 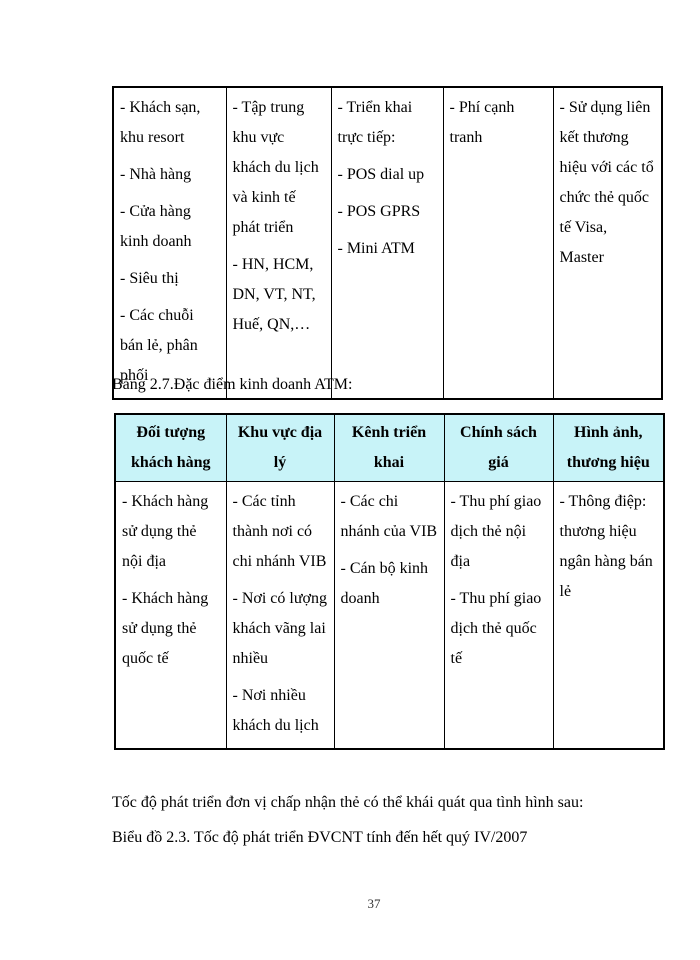 I want to click on cell-paragraph: - Thu phí giao dịch thẻ nội địa, so click(x=496, y=531).